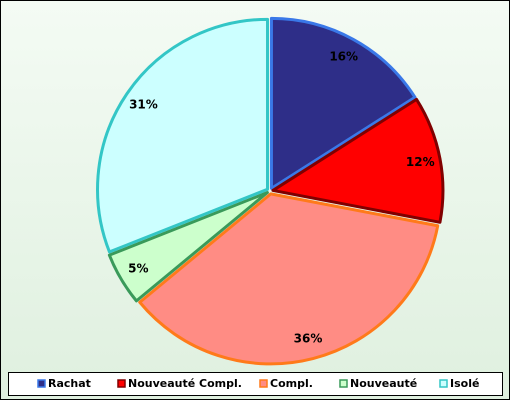 The image size is (510, 400). Describe the element at coordinates (308, 339) in the screenshot. I see `data-label: 36%` at that location.